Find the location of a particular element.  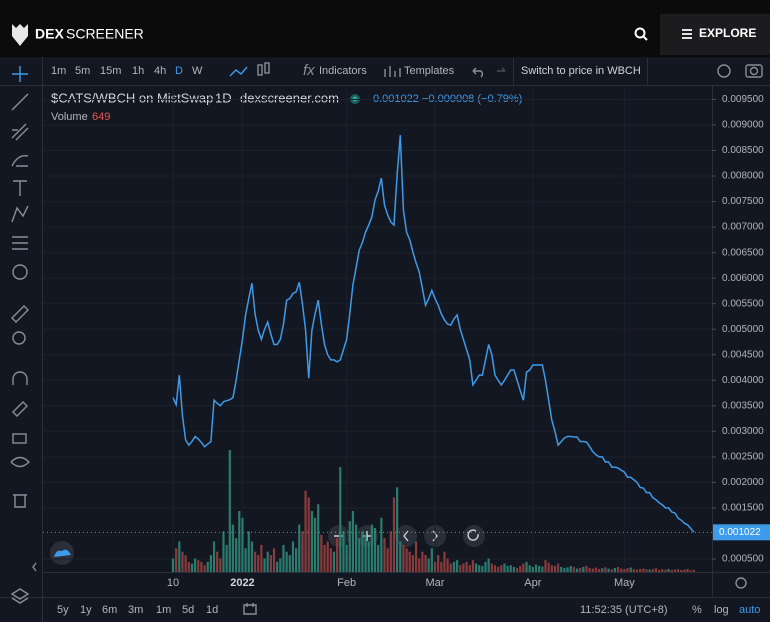

reset-button is located at coordinates (474, 536).